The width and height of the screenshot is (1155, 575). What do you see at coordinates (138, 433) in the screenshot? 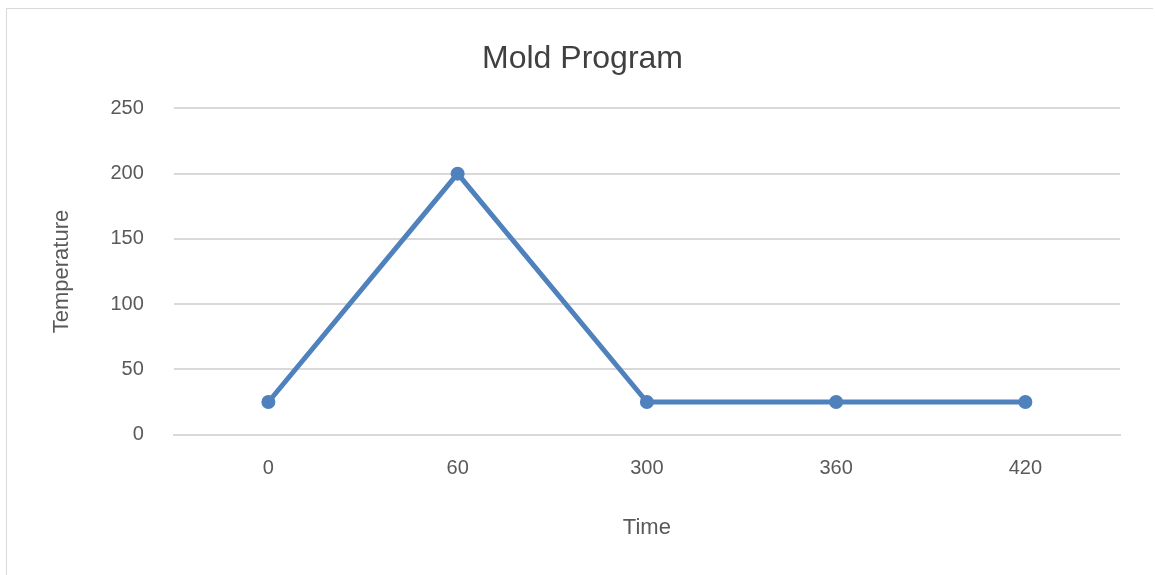
I see `y-tick-label: 0` at bounding box center [138, 433].